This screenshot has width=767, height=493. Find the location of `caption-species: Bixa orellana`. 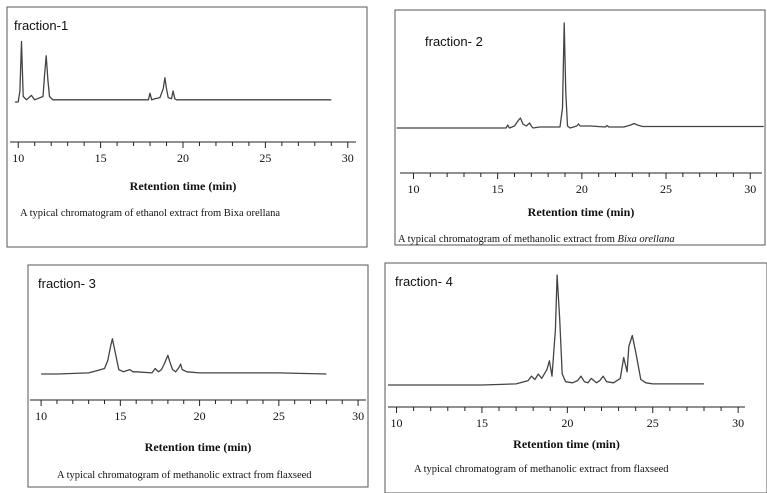

caption-species: Bixa orellana is located at coordinates (646, 239).